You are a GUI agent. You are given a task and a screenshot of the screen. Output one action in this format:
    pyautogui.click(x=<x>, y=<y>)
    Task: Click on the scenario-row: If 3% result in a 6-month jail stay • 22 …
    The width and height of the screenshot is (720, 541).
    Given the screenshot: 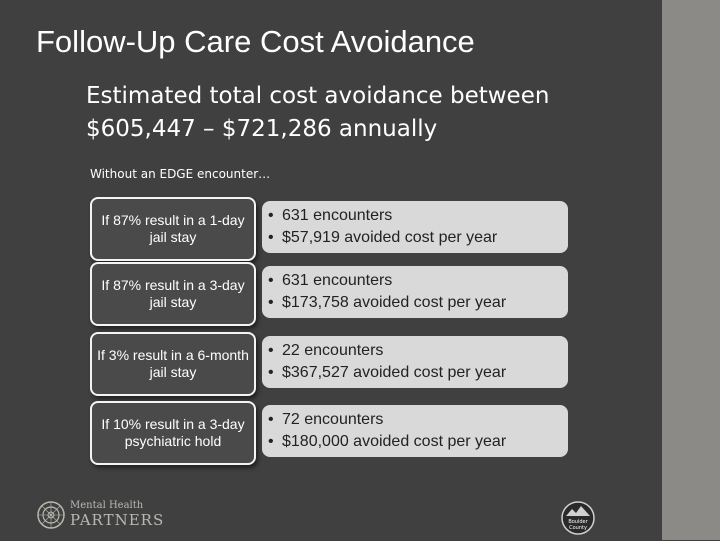 What is the action you would take?
    pyautogui.click(x=330, y=365)
    